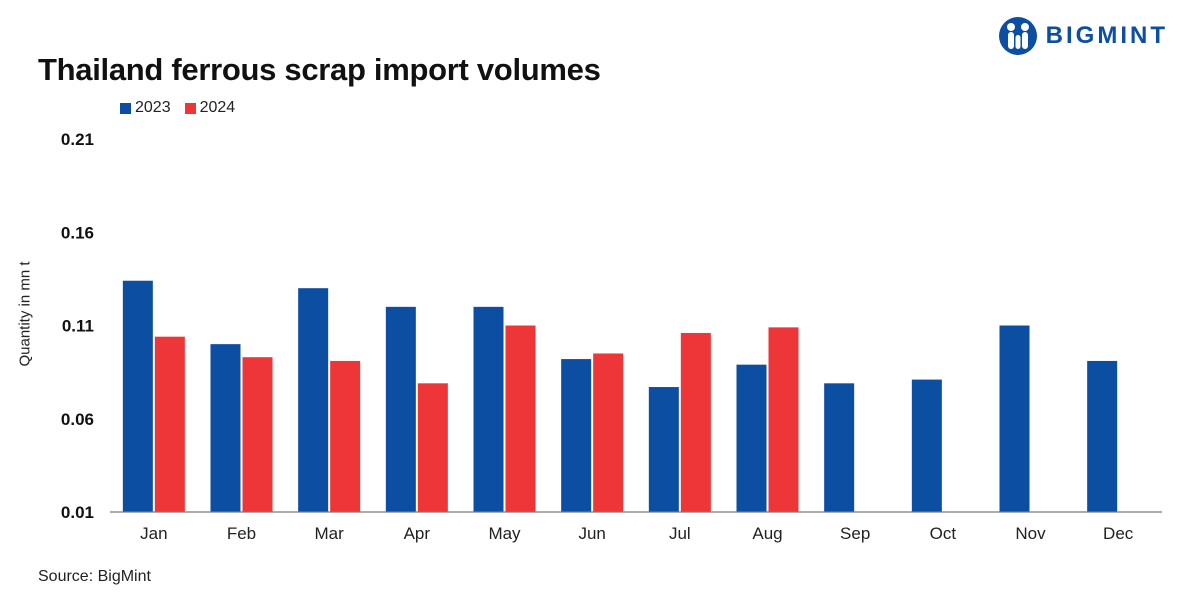 Image resolution: width=1185 pixels, height=601 pixels. What do you see at coordinates (77, 419) in the screenshot?
I see `y-tick-label: 0.06` at bounding box center [77, 419].